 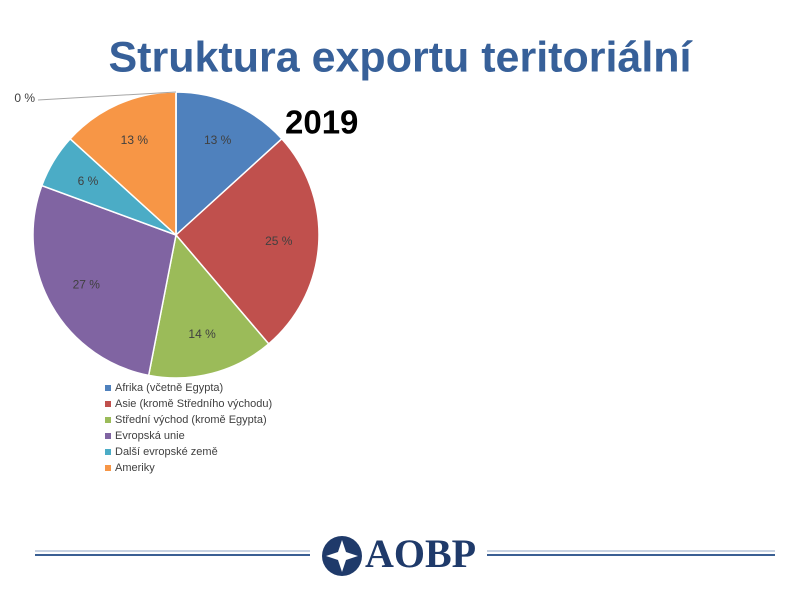 What do you see at coordinates (24, 98) in the screenshot?
I see `data-label: 0 %` at bounding box center [24, 98].